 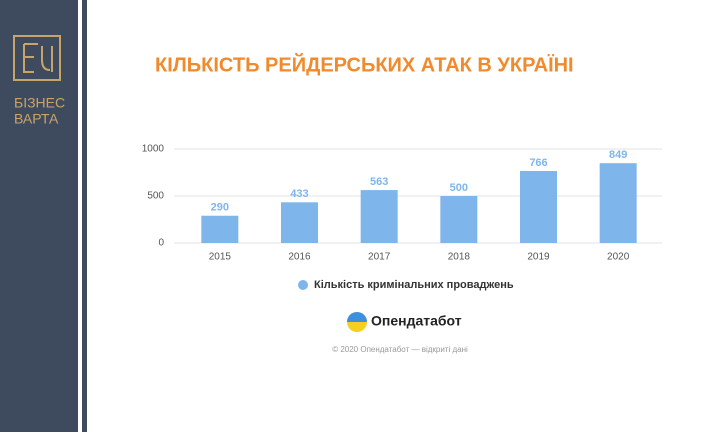 What do you see at coordinates (303, 285) in the screenshot?
I see `legend-marker` at bounding box center [303, 285].